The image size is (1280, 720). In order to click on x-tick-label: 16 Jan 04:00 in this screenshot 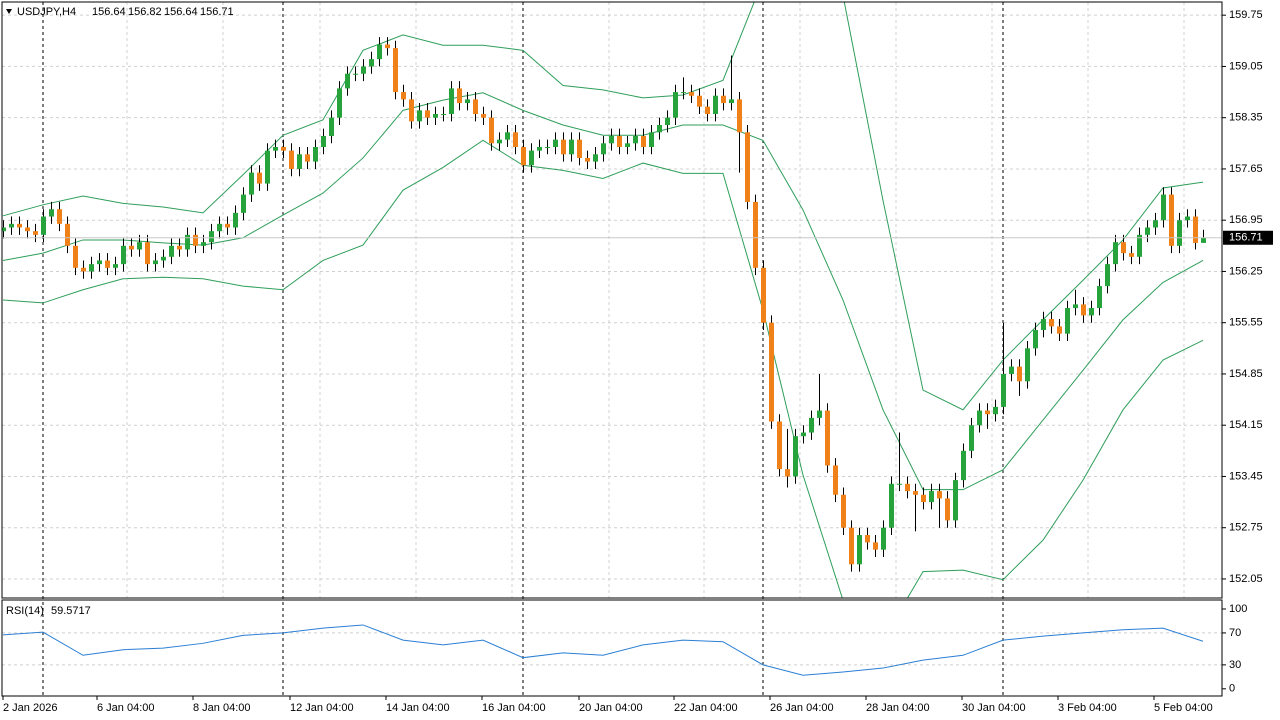, I will do `click(514, 708)`.